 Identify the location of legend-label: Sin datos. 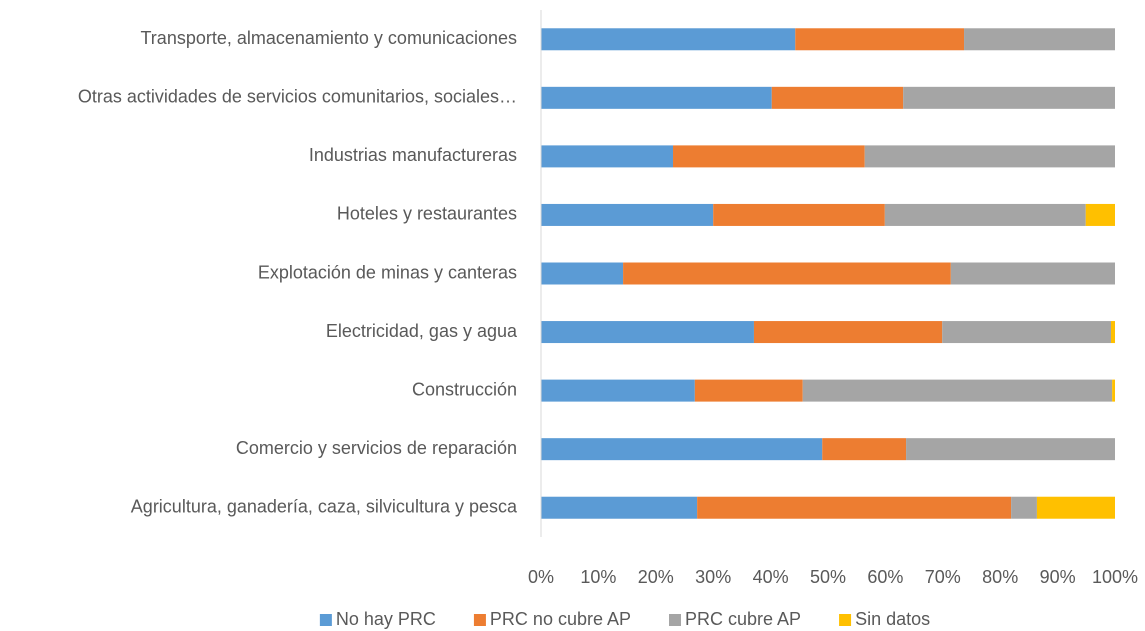
(892, 619).